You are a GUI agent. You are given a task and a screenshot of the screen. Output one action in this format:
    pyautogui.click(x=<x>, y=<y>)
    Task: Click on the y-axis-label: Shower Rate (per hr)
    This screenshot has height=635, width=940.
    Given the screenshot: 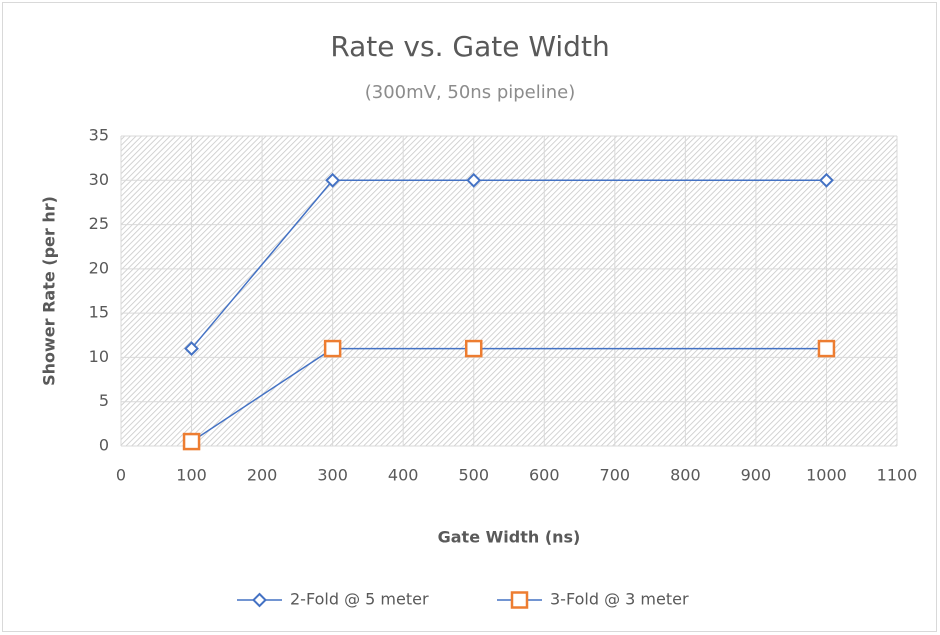 What is the action you would take?
    pyautogui.click(x=49, y=291)
    